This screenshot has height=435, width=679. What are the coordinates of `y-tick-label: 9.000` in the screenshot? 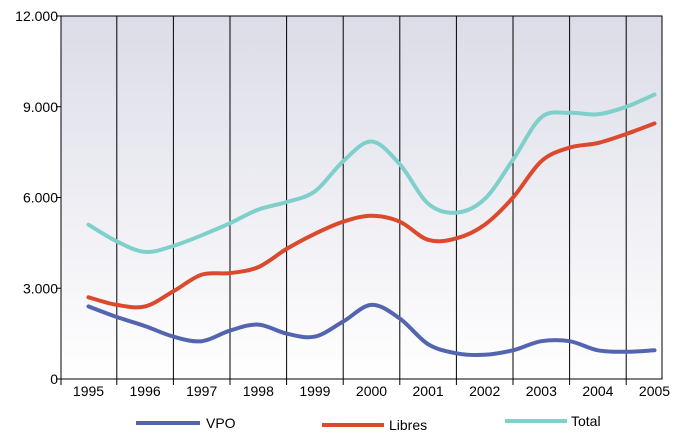 It's located at (40, 107).